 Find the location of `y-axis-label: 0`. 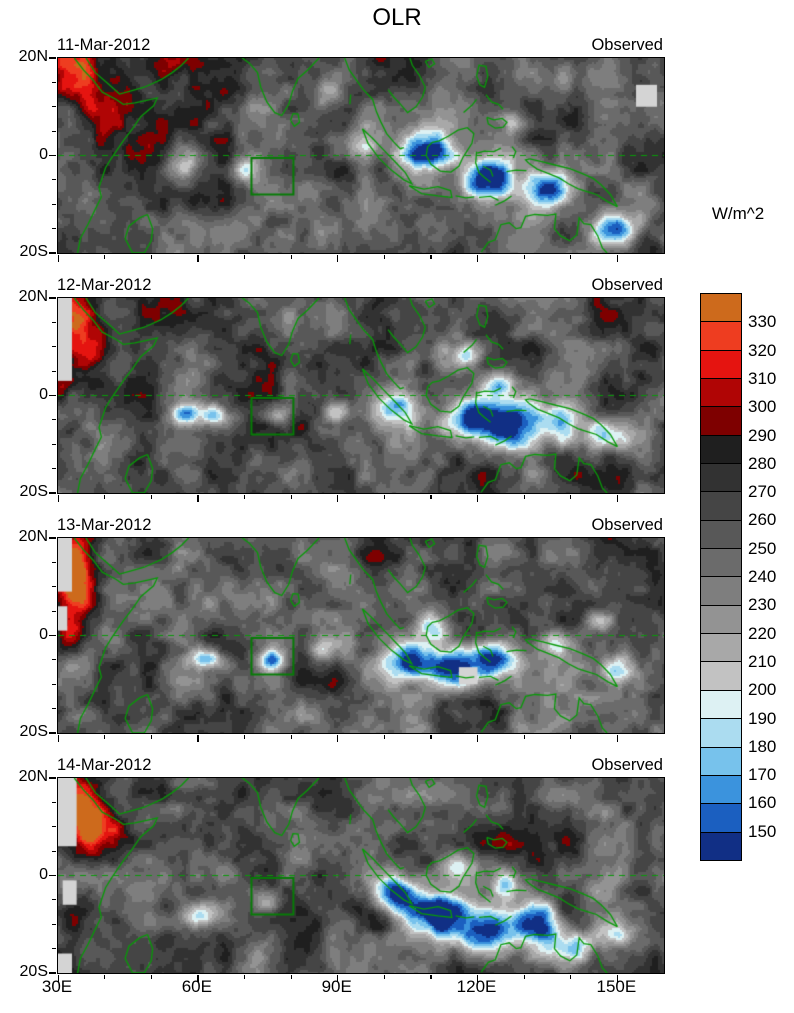

y-axis-label: 0 is located at coordinates (43, 634).